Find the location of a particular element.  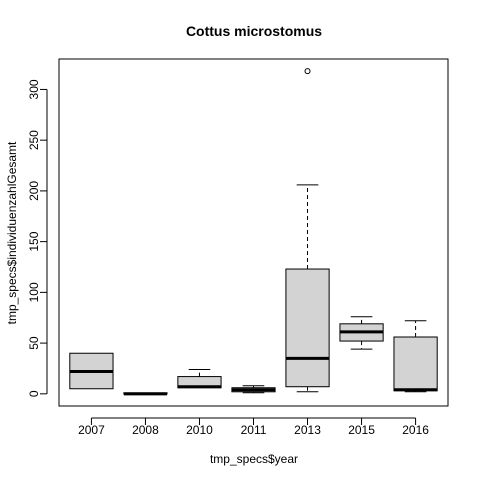

x-axis-label: tmp_specs$year is located at coordinates (254, 459).